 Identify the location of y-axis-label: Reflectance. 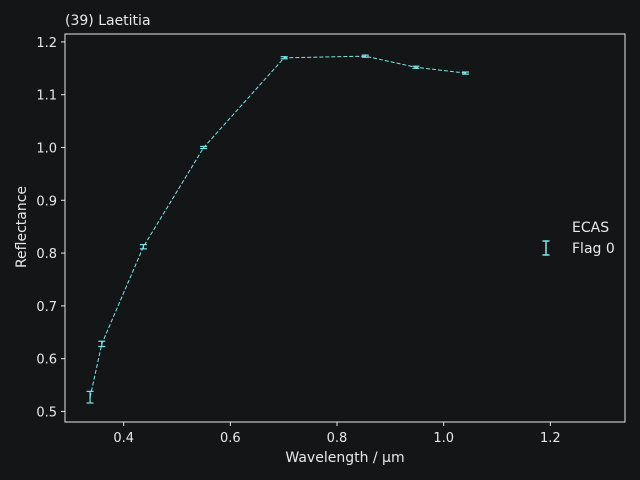
(22, 227).